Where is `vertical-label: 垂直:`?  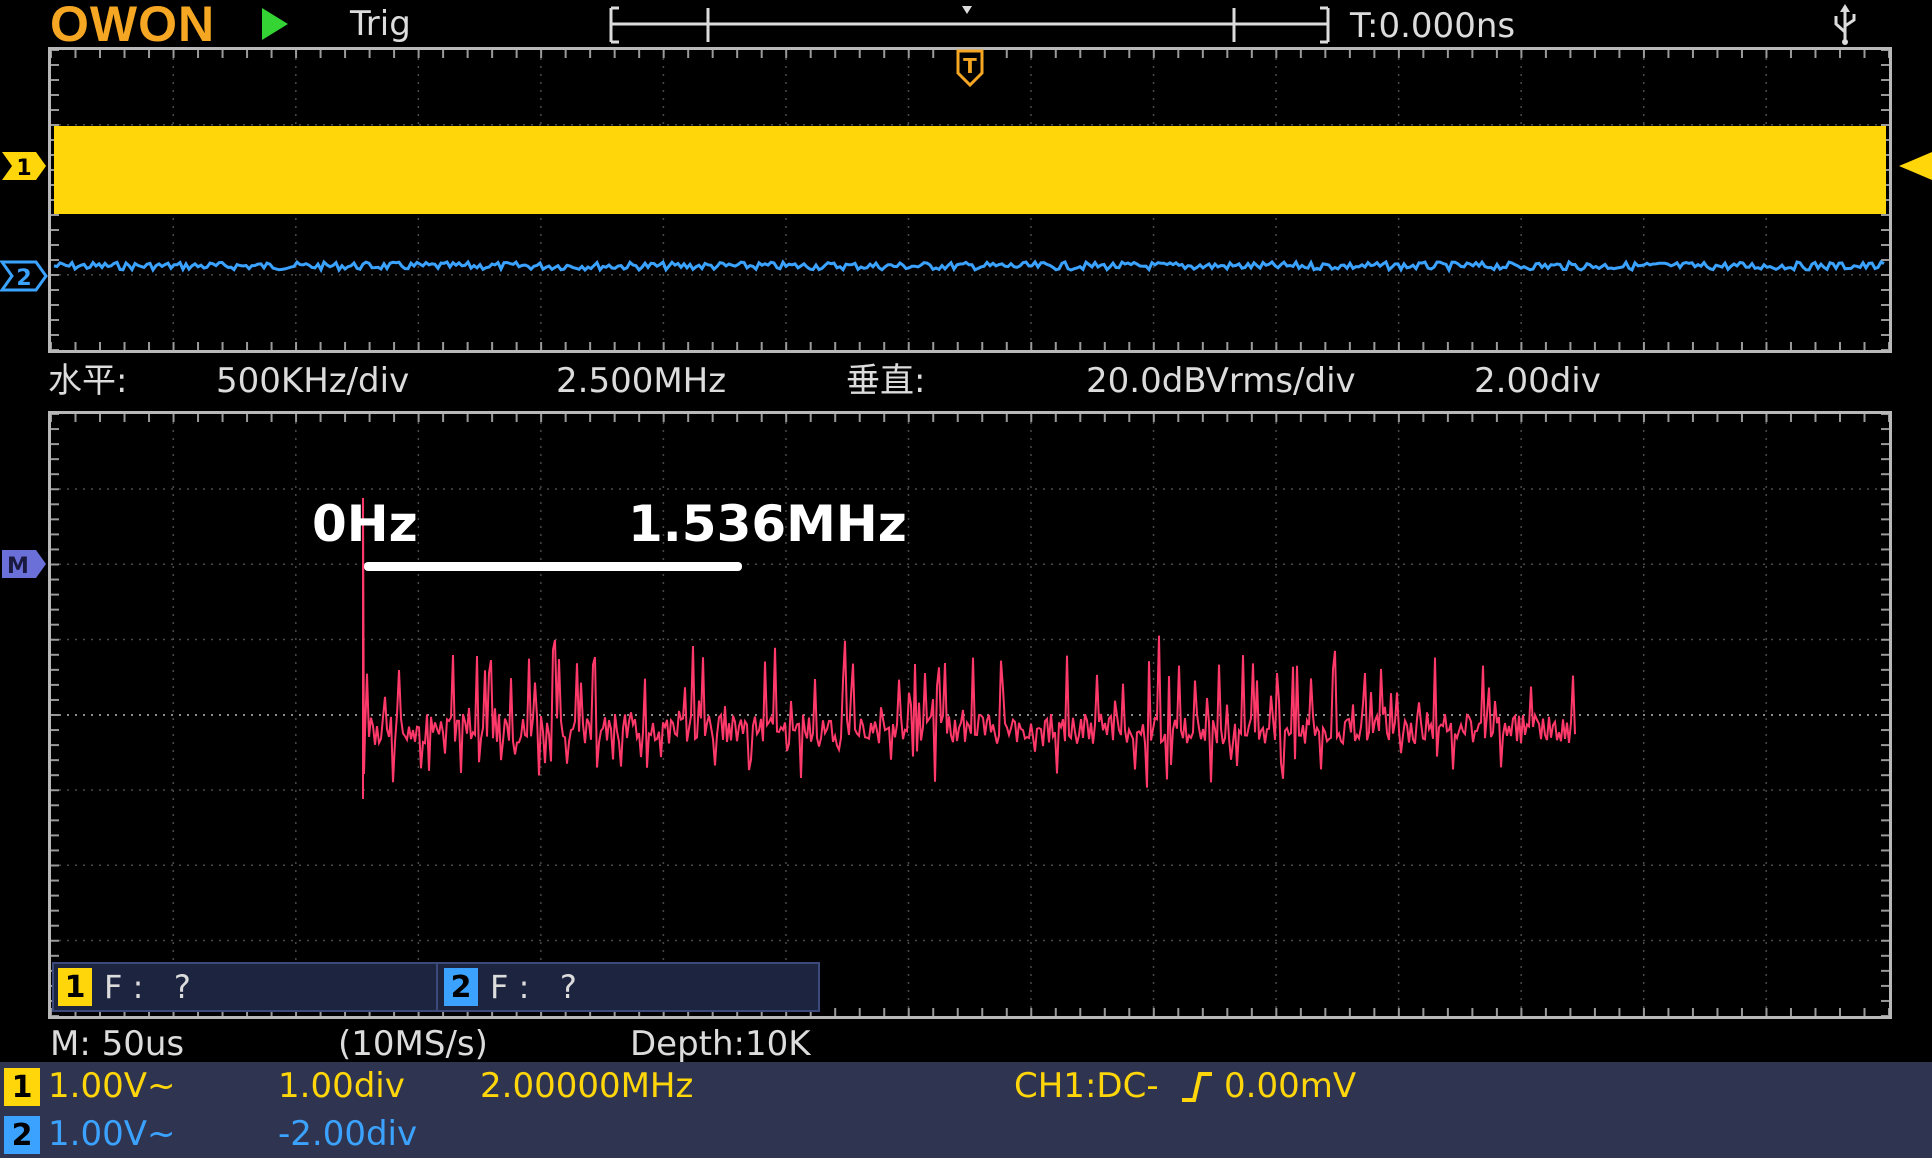
vertical-label: 垂直: is located at coordinates (886, 381).